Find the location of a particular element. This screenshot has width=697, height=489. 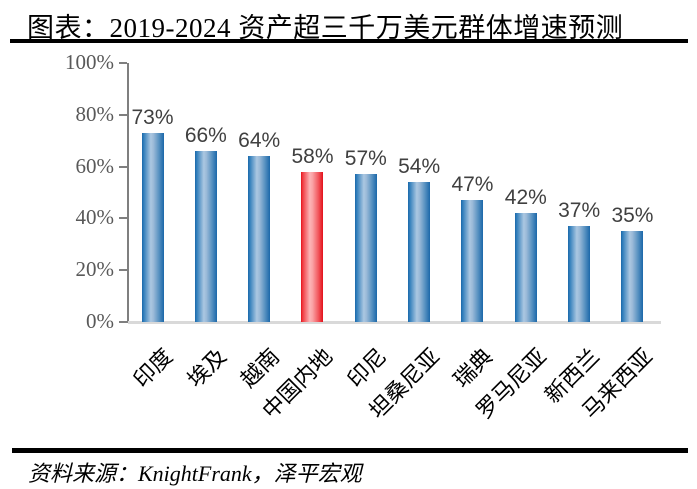

bar-印尼 is located at coordinates (365, 248).